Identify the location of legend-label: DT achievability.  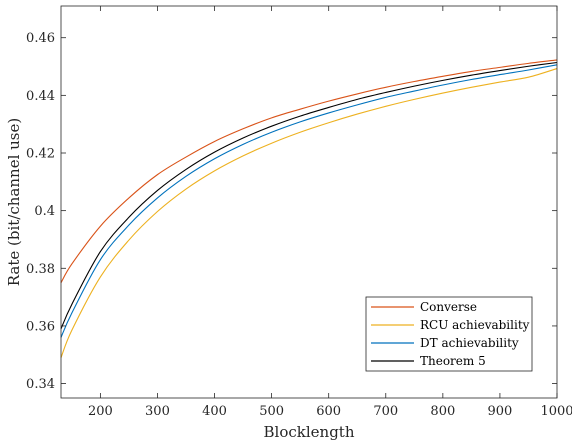
(469, 343).